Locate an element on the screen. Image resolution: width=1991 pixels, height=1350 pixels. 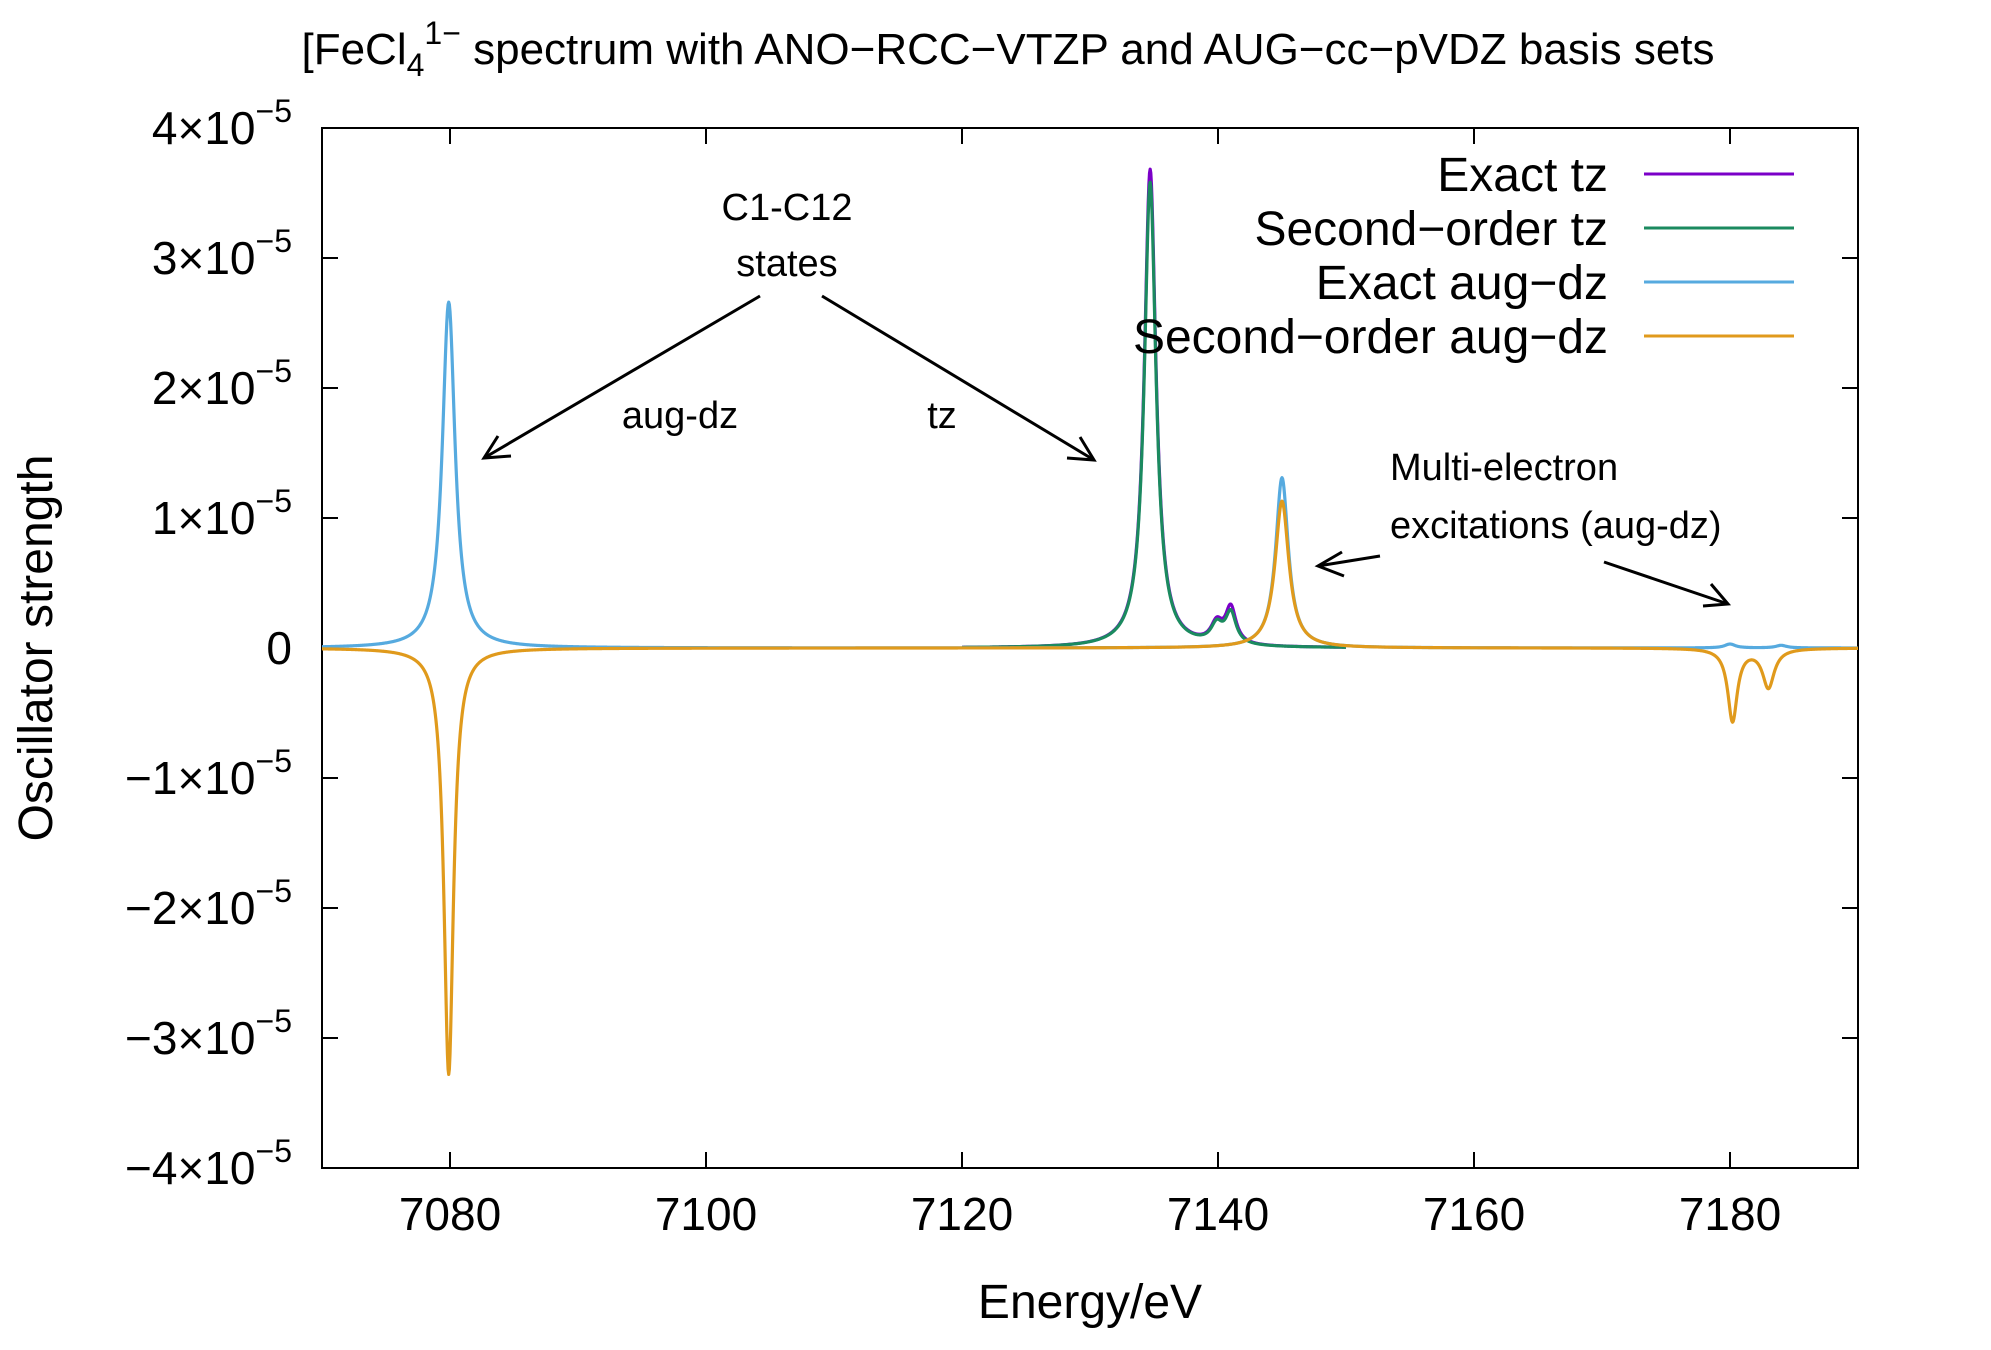
y-tick-label-6: −2×10⁻⁵ is located at coordinates (208, 903).